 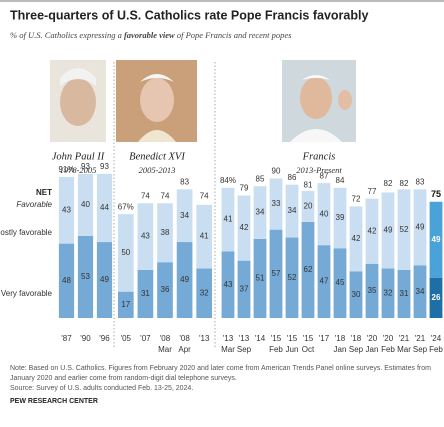 I want to click on net-sublabel: Favorable, so click(x=34, y=204).